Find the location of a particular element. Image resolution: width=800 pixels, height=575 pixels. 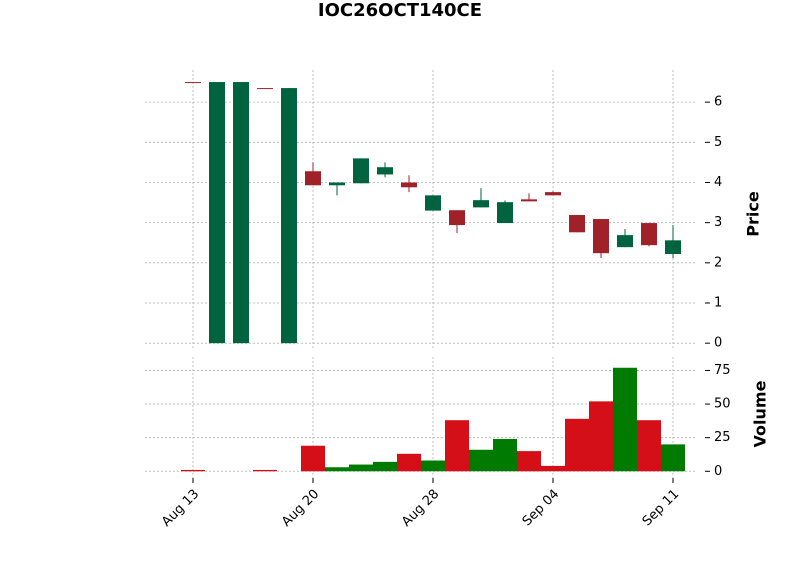

x-tick-label: Aug 28 is located at coordinates (420, 508).